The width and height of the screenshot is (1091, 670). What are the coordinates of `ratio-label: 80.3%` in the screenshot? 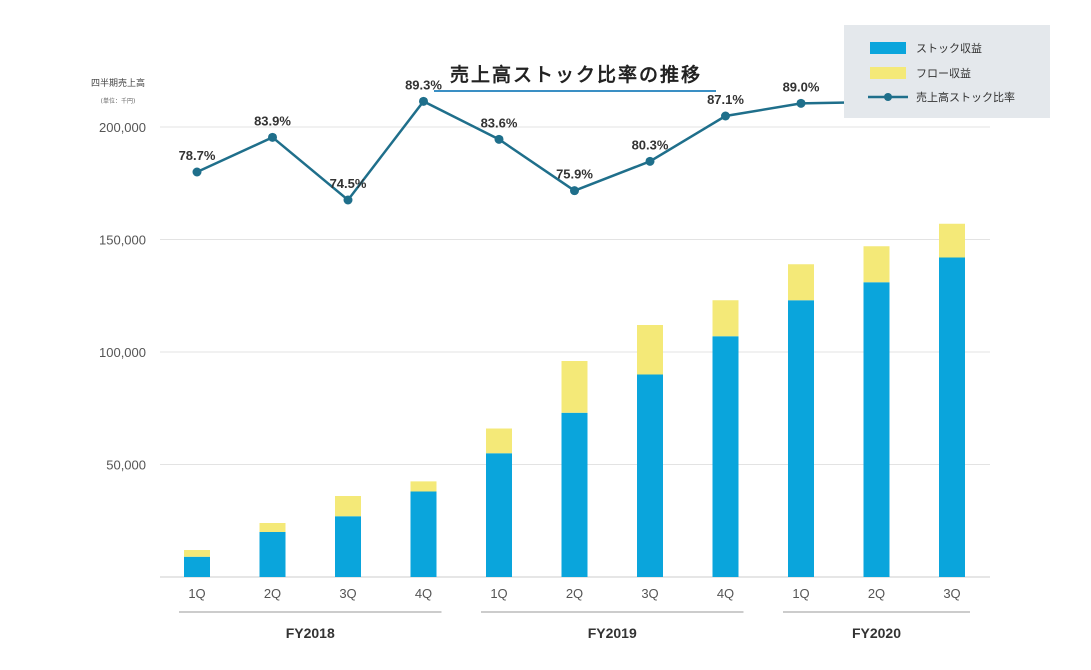 It's located at (650, 144).